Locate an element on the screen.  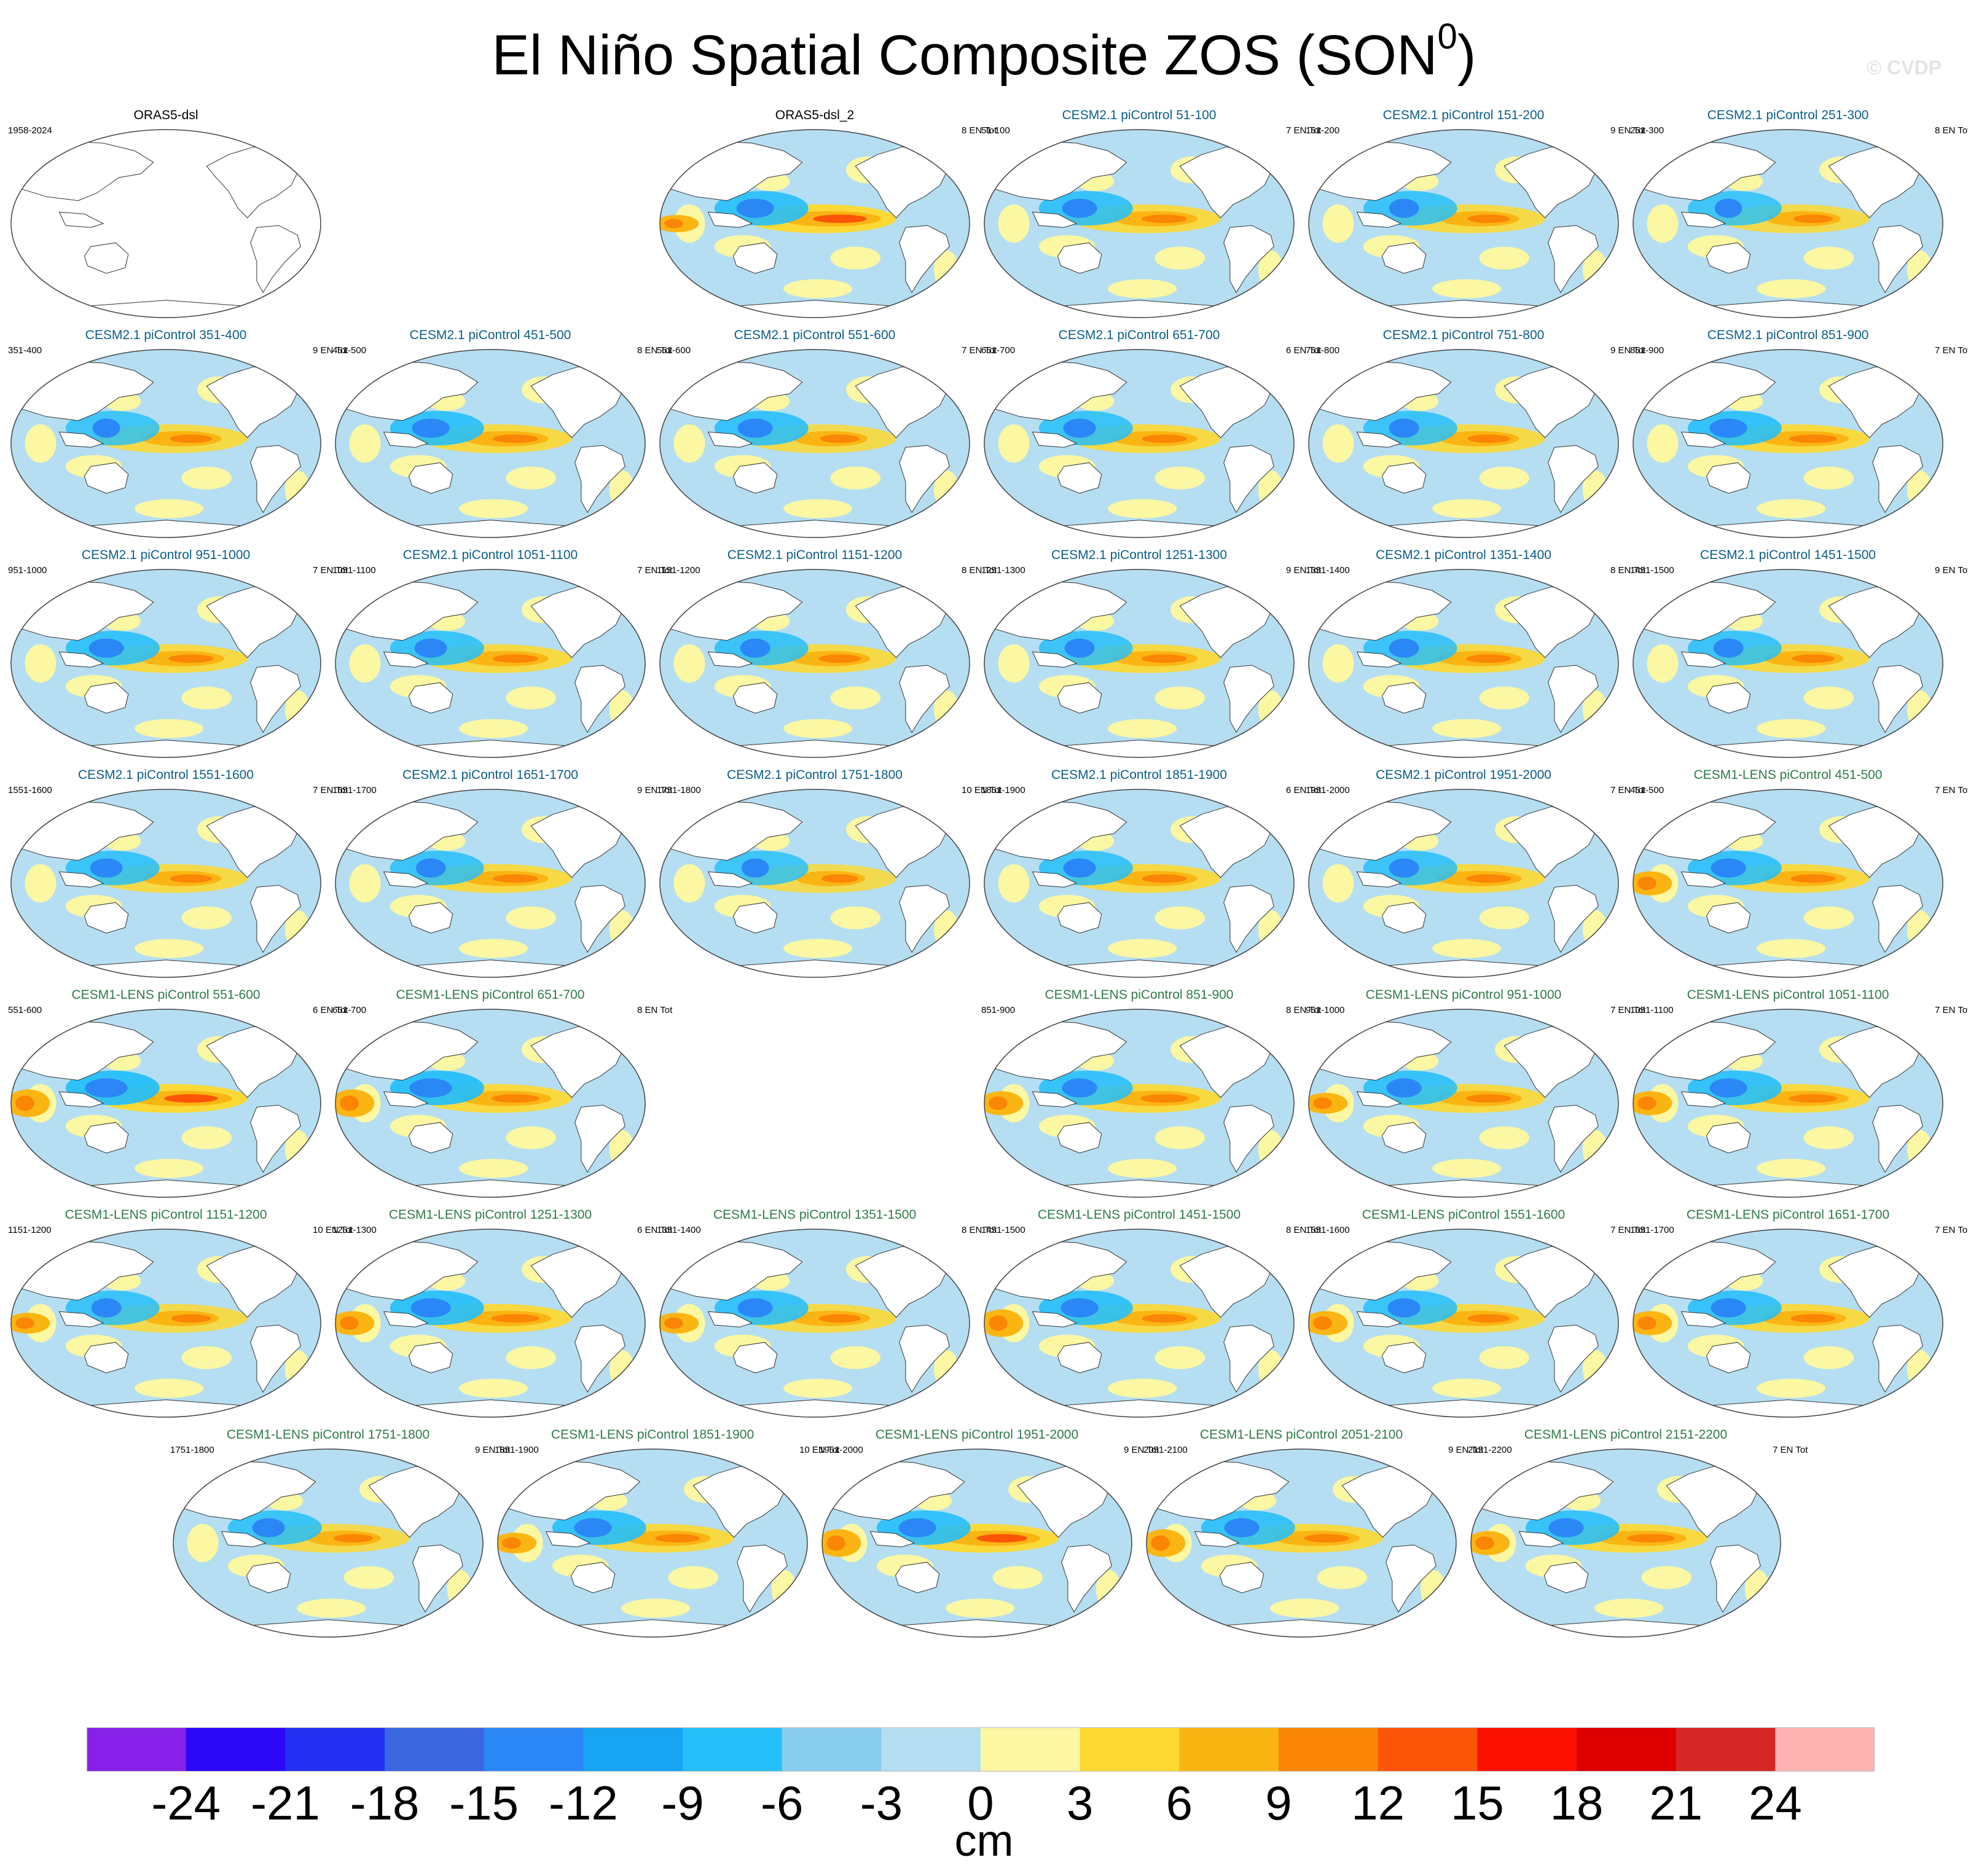
panel-period-label: 1251-1300 is located at coordinates (1003, 570).